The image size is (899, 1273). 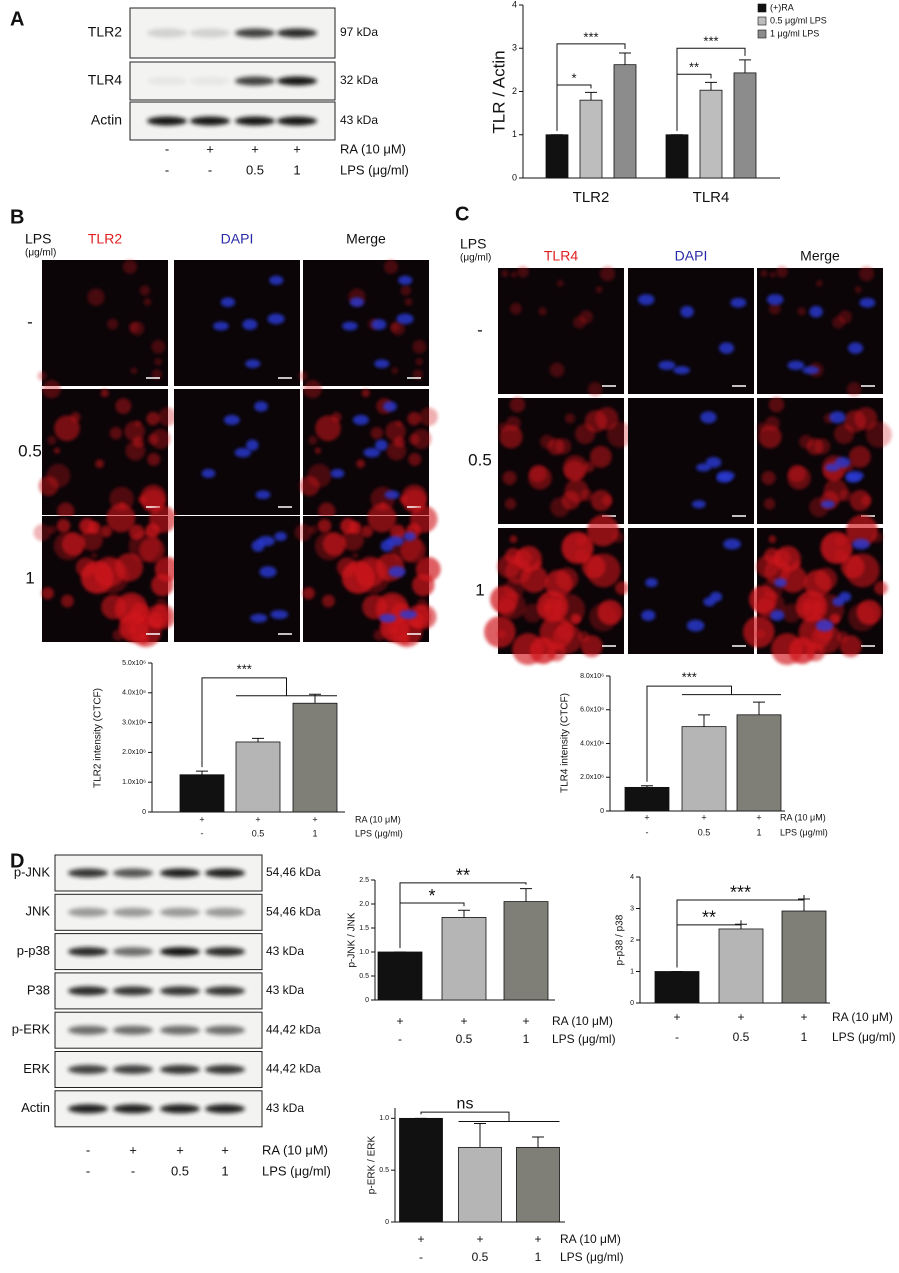 What do you see at coordinates (293, 872) in the screenshot?
I see `molecular-weight: 54,46 kDa` at bounding box center [293, 872].